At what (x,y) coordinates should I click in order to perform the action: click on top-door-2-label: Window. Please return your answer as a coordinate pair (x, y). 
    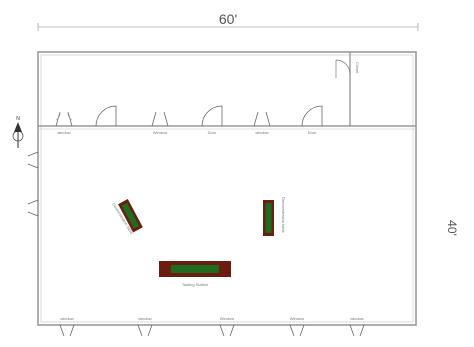
    Looking at the image, I should click on (160, 132).